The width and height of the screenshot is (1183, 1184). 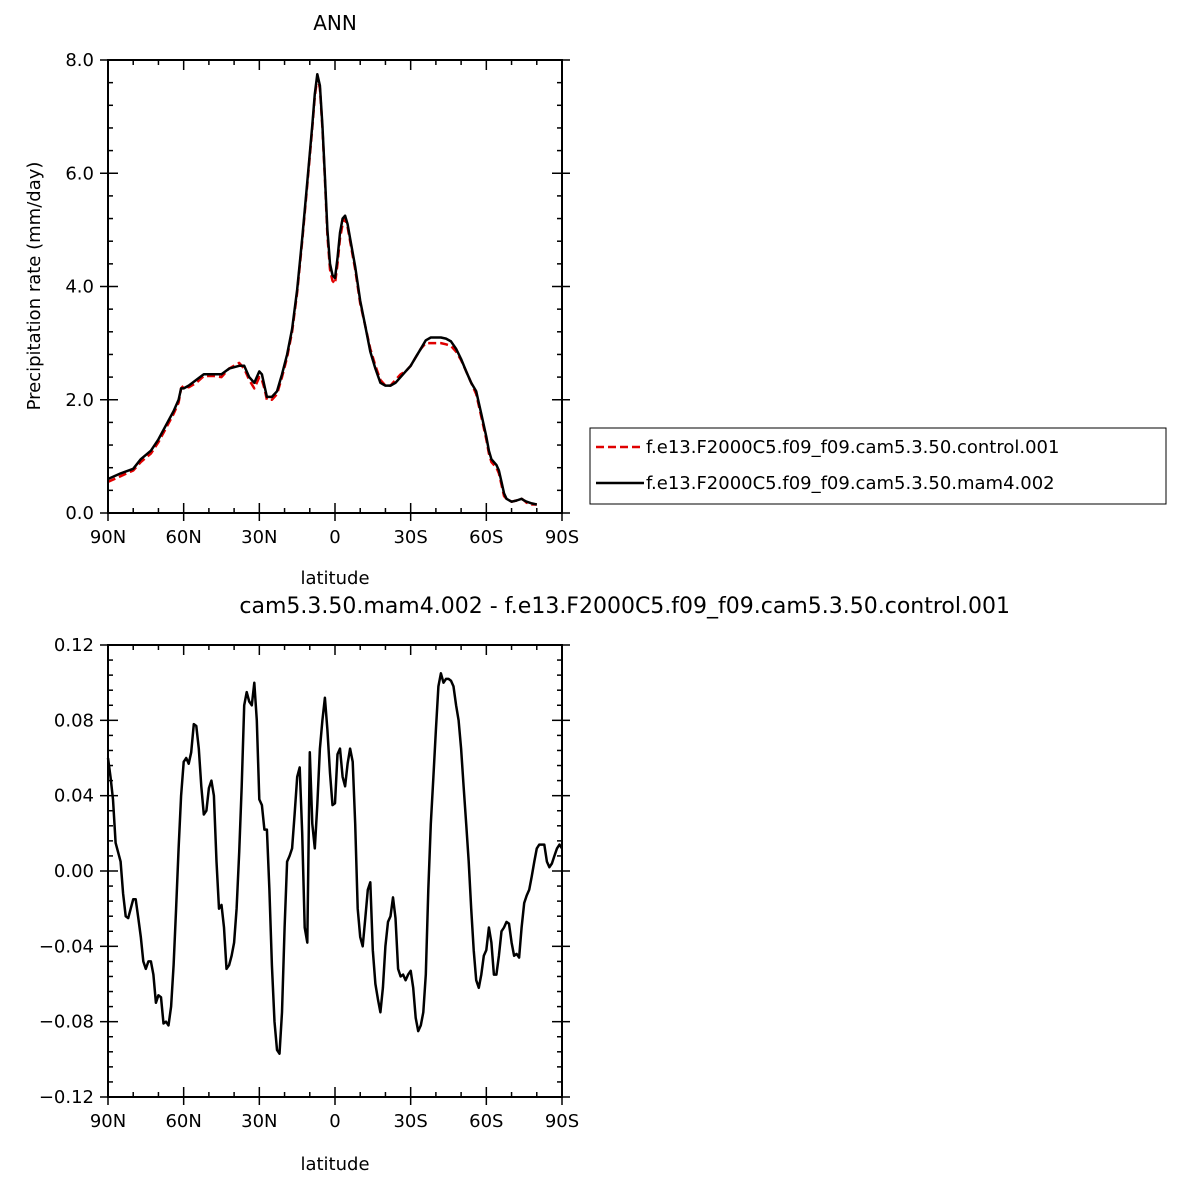 What do you see at coordinates (79, 513) in the screenshot?
I see `y-tick-label: 0.0` at bounding box center [79, 513].